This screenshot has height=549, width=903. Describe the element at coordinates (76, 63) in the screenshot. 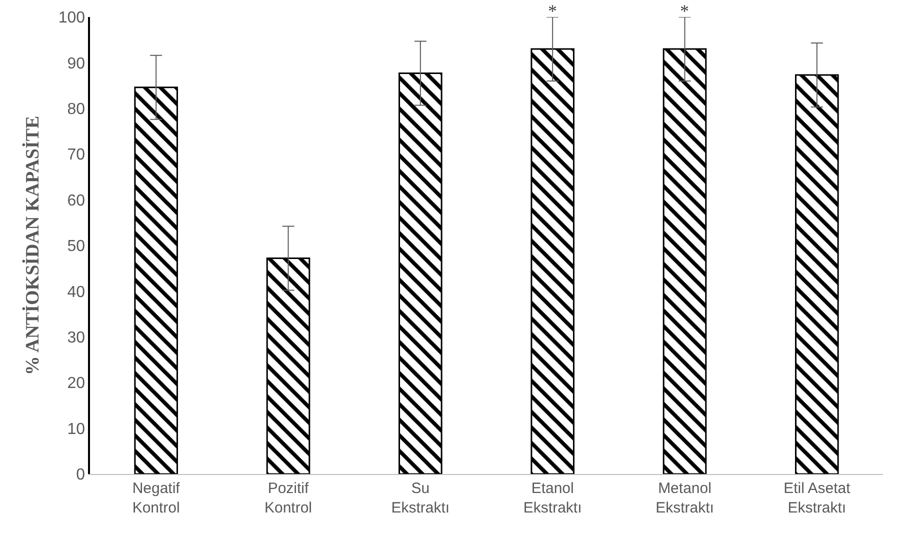

I see `y-tick-label: 90` at that location.